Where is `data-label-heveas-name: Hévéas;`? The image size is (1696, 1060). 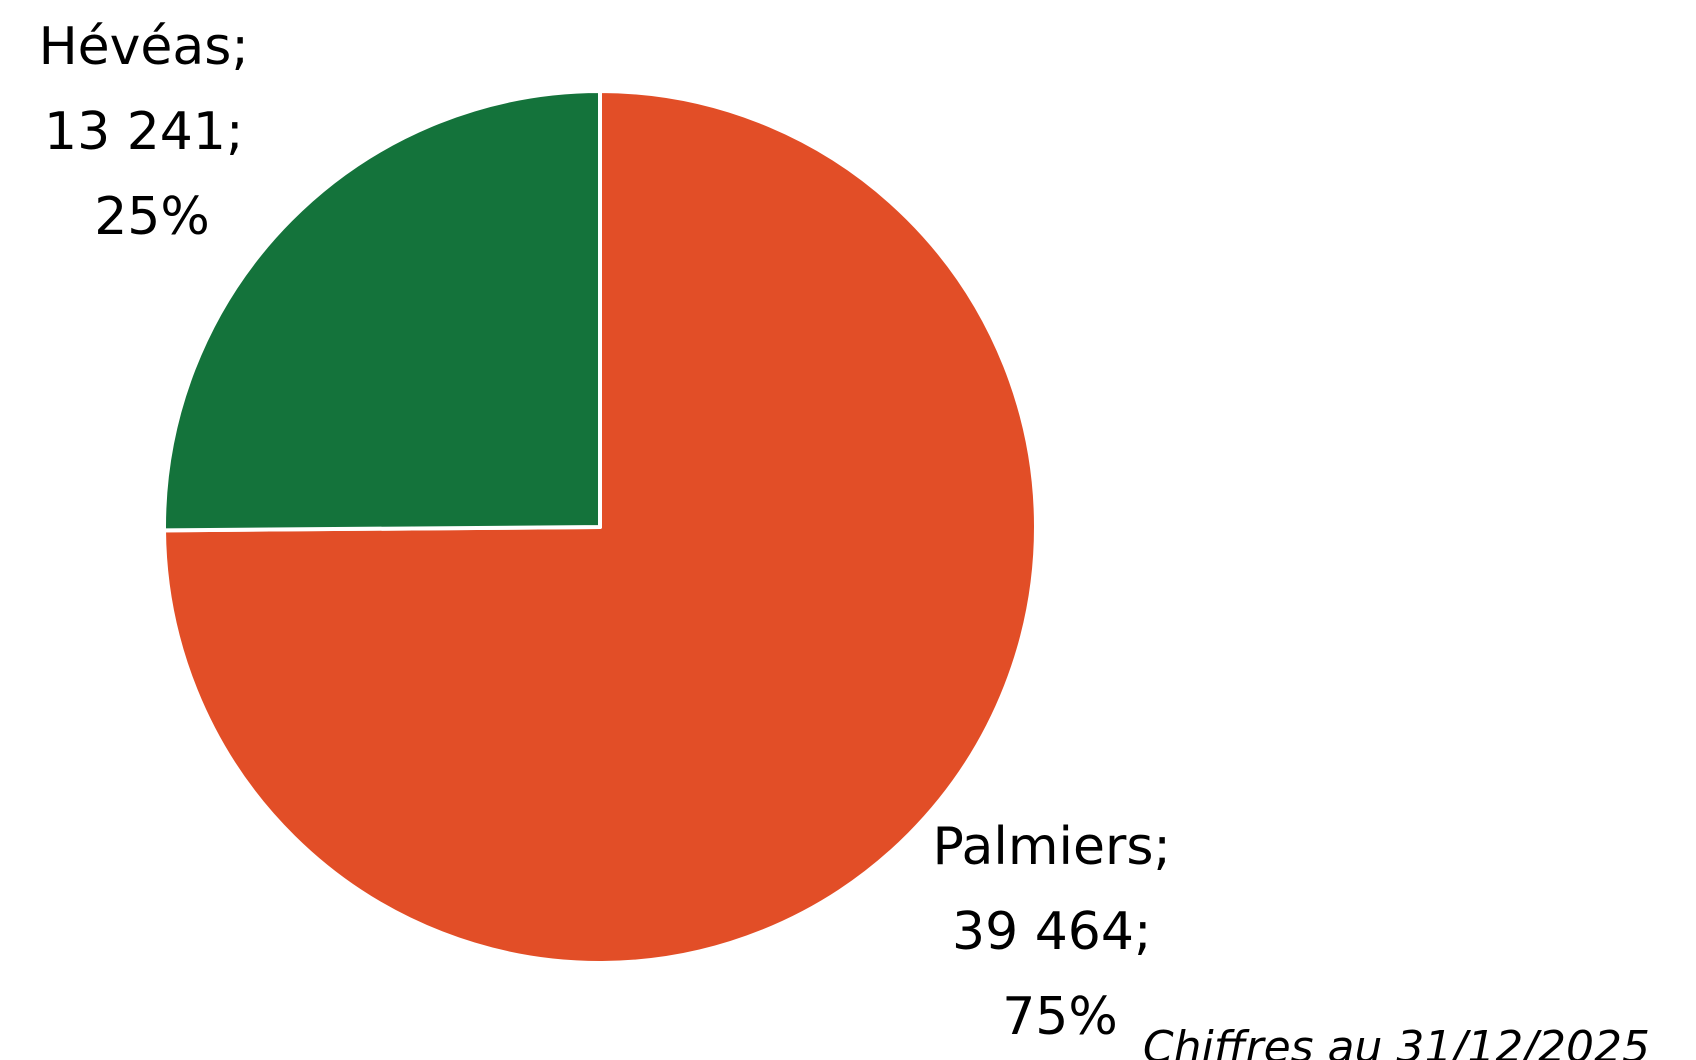
data-label-heveas-name: Hévéas; is located at coordinates (144, 47).